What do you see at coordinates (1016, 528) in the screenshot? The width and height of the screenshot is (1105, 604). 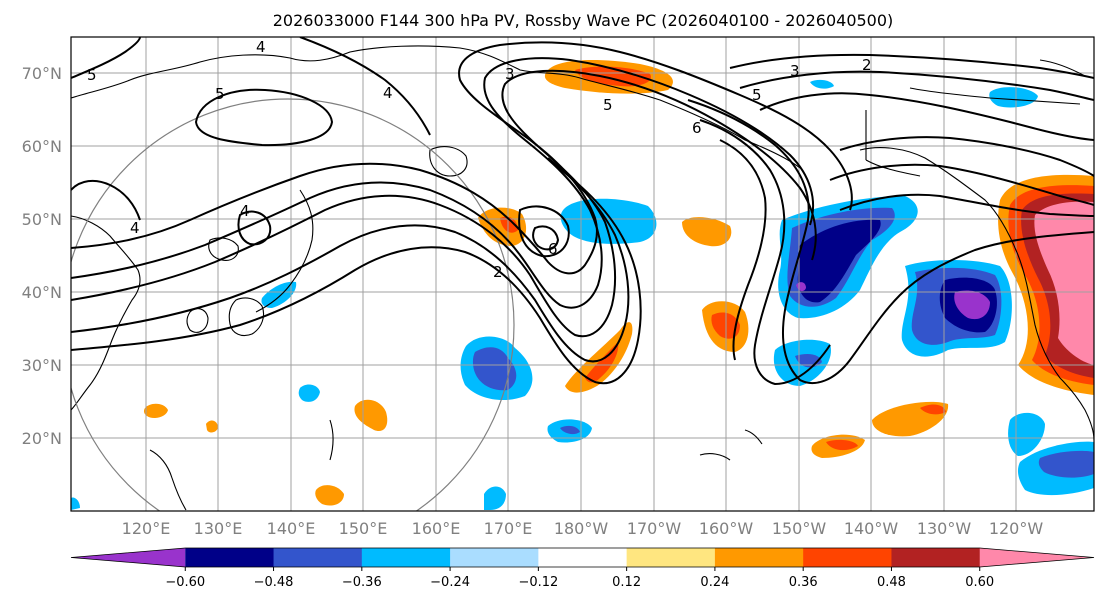 I see `lon-label: 120°W` at bounding box center [1016, 528].